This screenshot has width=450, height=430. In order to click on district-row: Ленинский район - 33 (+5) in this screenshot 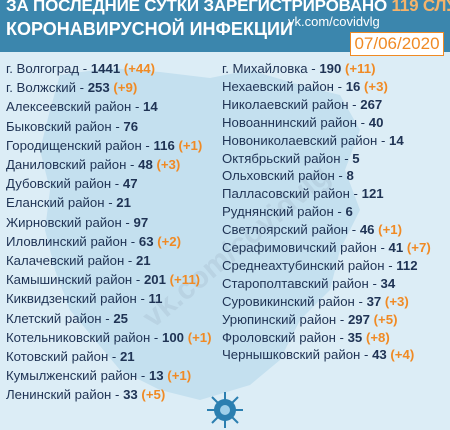, I will do `click(86, 395)`.